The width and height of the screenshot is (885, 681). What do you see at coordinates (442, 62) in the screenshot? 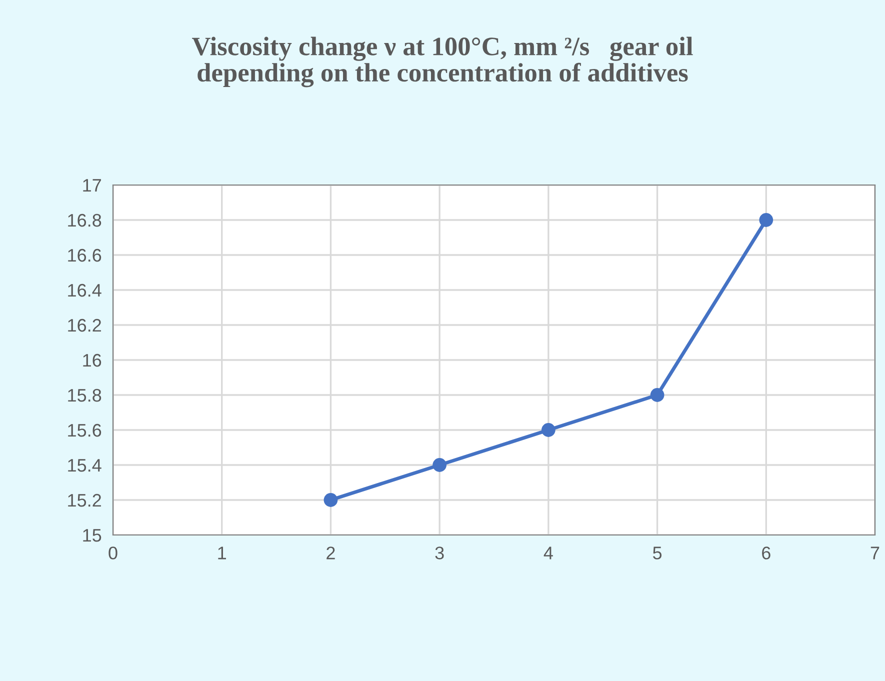
I see `chart-title: Viscosity change ν at 100°C, mm ²/s gear oil depending on the concentration of additives` at bounding box center [442, 62].